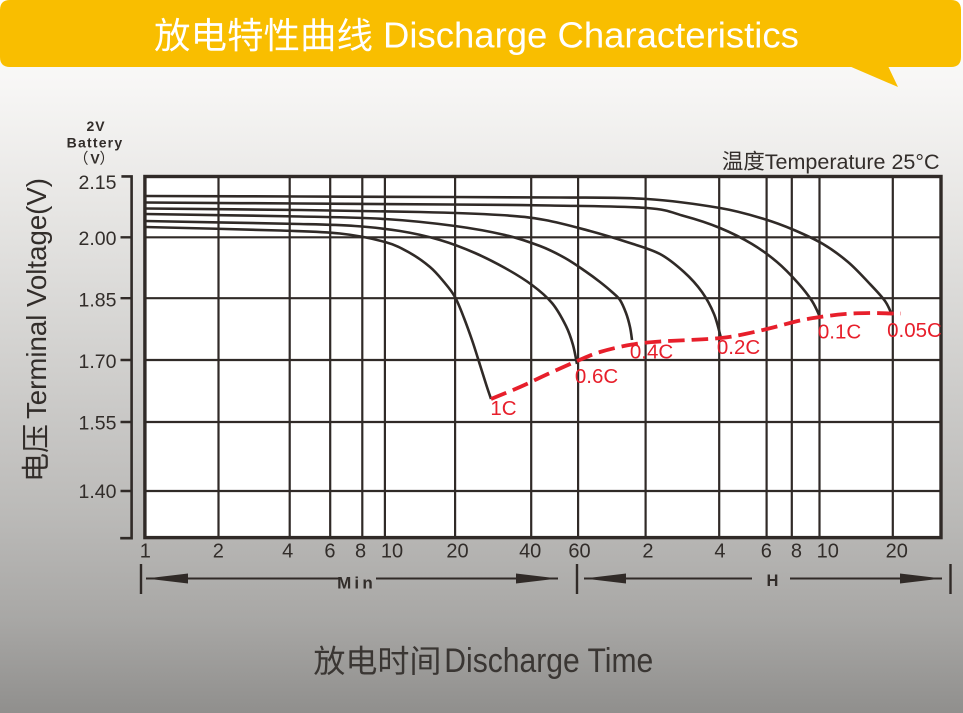  What do you see at coordinates (36, 298) in the screenshot?
I see `svg-text: Terminal Voltage(V)` at bounding box center [36, 298].